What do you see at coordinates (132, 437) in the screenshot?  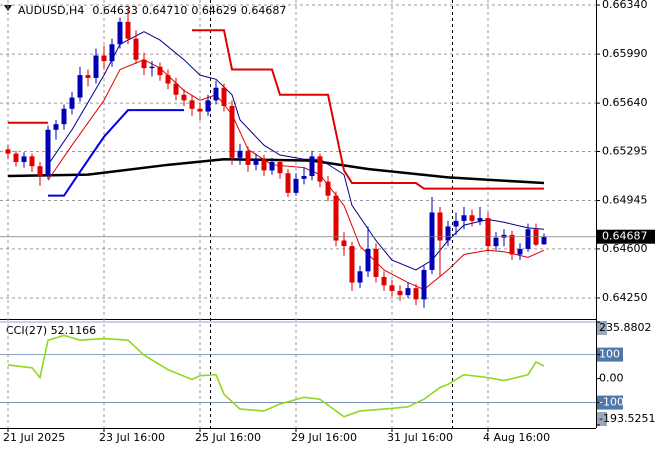 I see `x-tick-label: 23 Jul 16:00` at bounding box center [132, 437].